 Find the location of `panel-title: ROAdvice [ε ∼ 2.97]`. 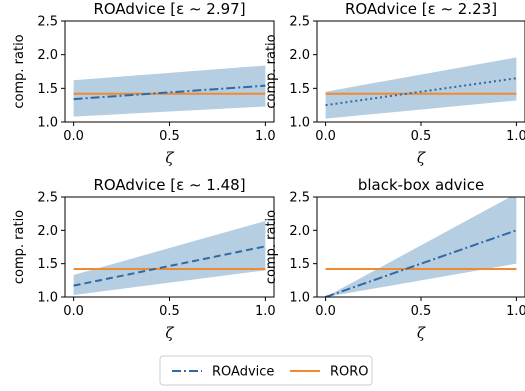

panel-title: ROAdvice [ε ∼ 2.97] is located at coordinates (169, 9).